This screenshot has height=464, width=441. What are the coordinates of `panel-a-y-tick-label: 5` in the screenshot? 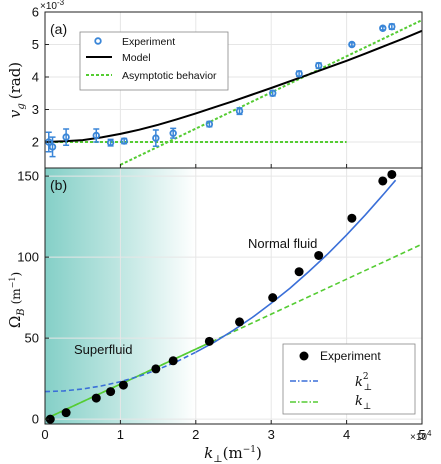 It's located at (35, 44).